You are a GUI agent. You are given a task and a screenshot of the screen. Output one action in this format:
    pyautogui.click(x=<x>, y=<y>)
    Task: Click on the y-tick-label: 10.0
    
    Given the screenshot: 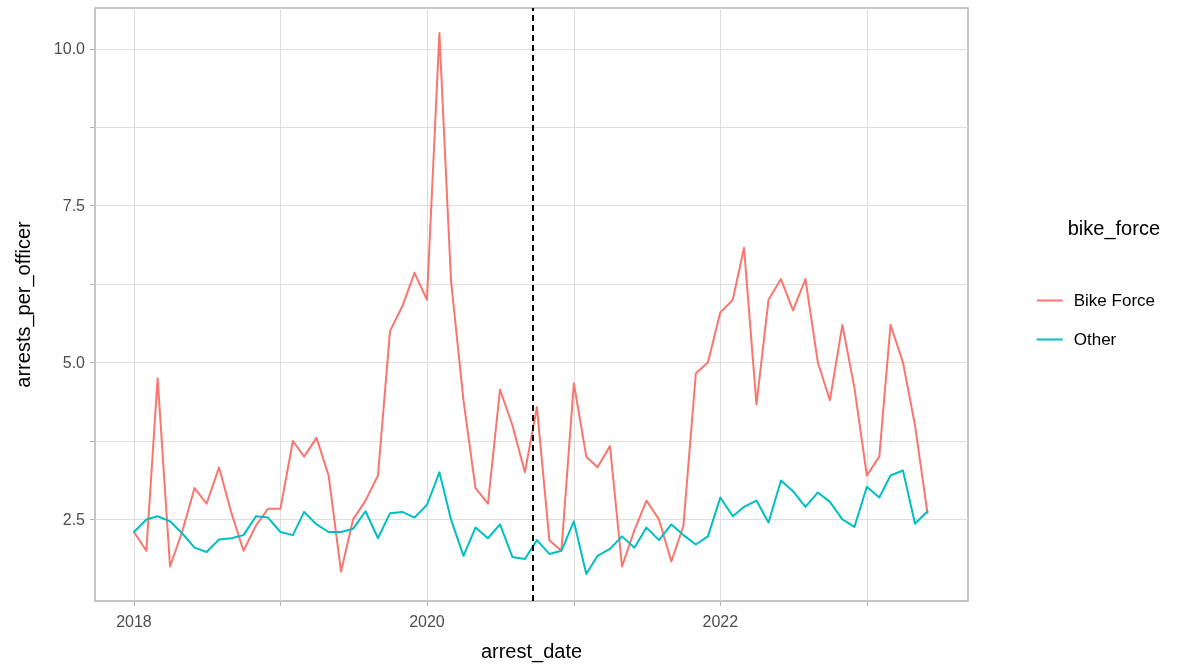 What is the action you would take?
    pyautogui.click(x=69, y=49)
    